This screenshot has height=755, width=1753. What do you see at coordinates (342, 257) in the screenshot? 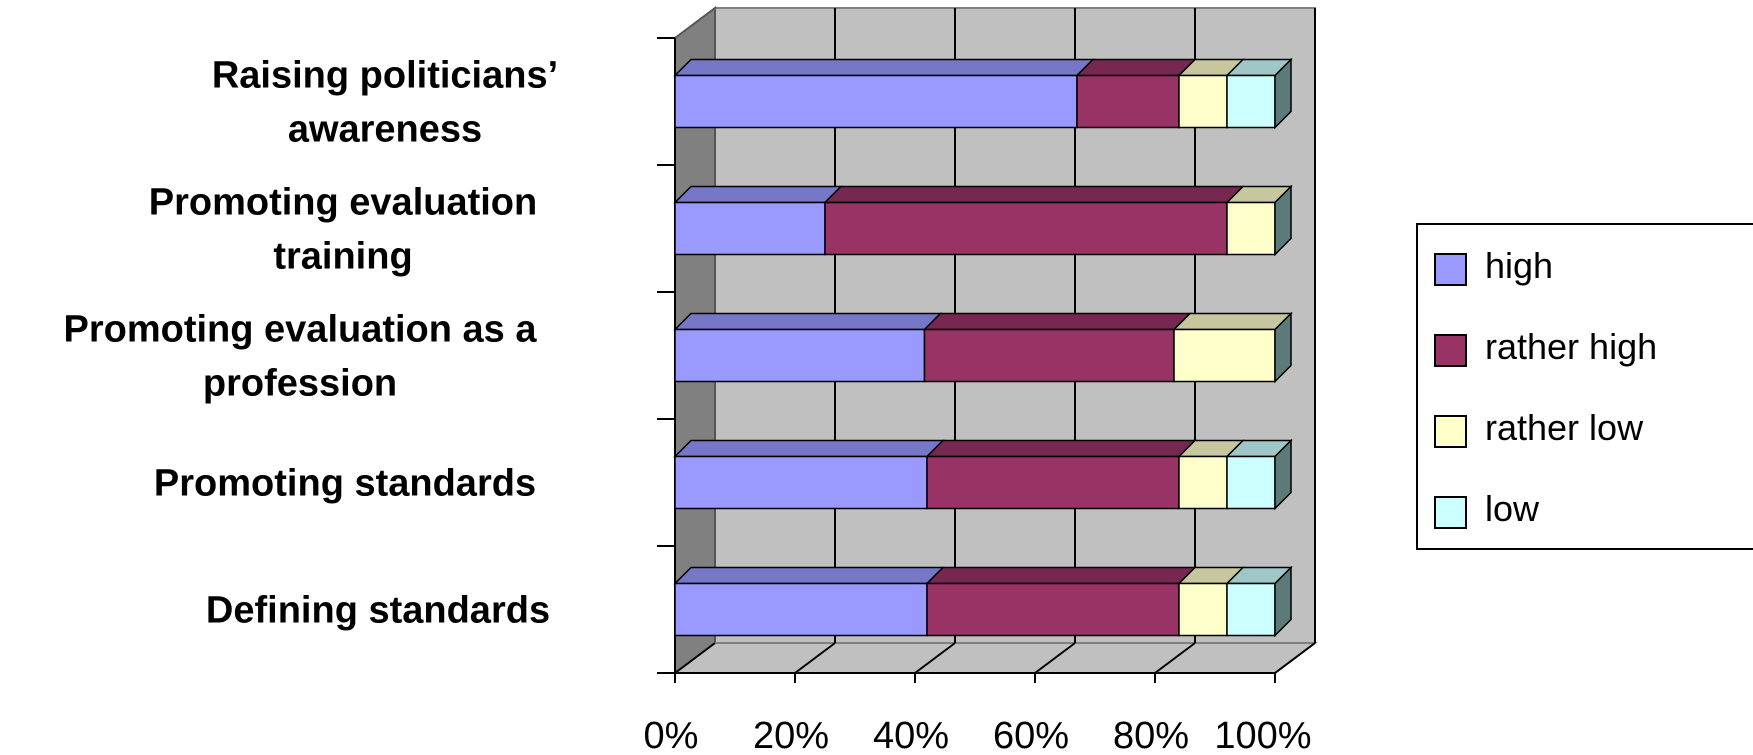
I see `category-label: training` at bounding box center [342, 257].